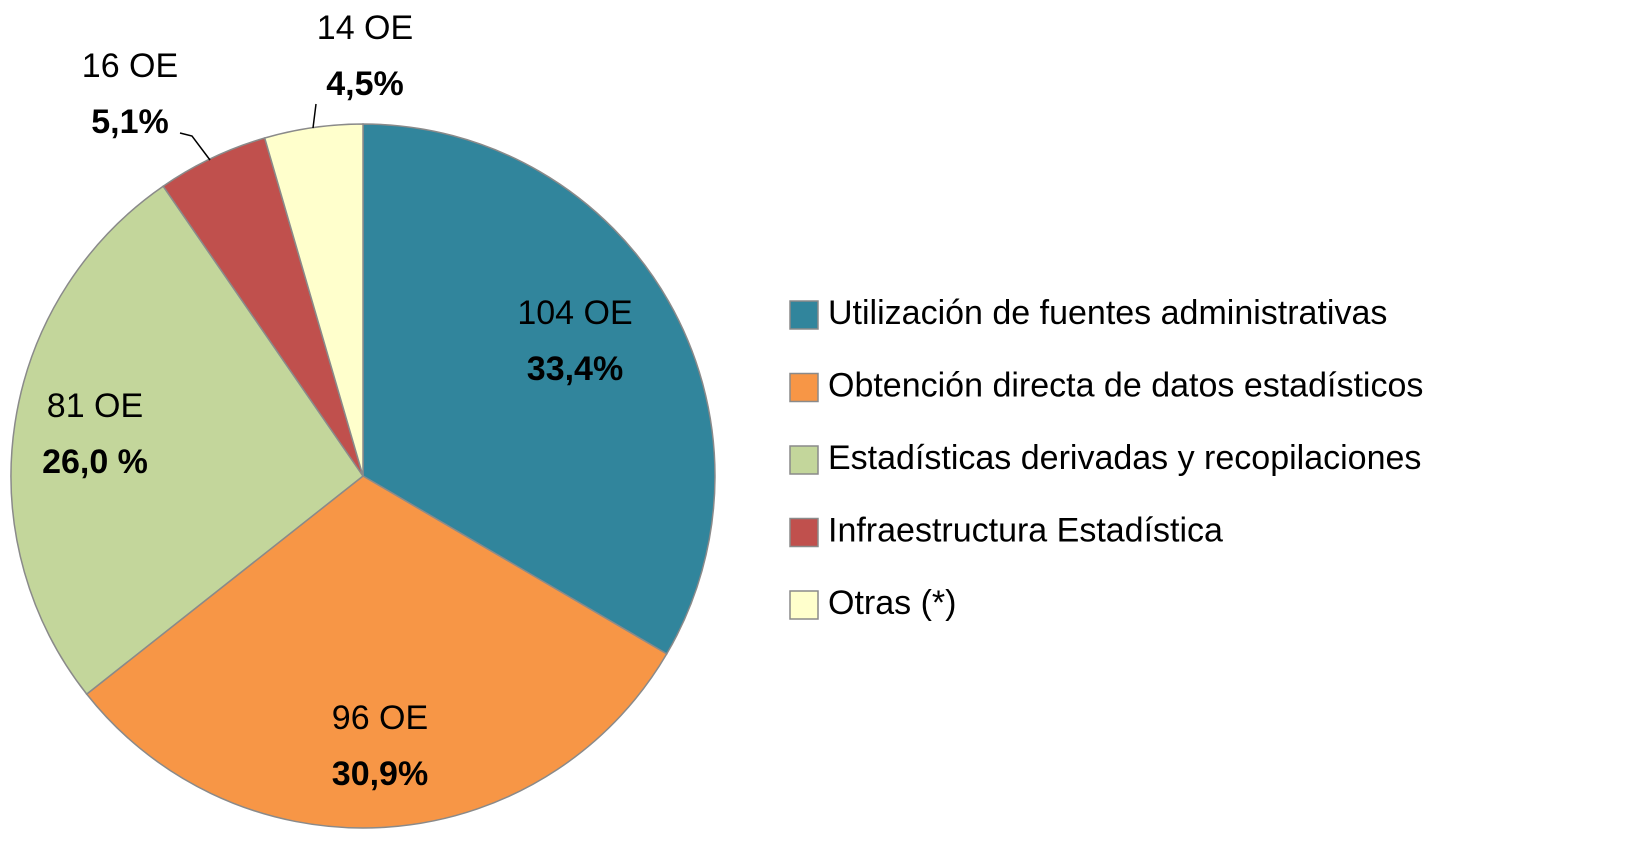 This screenshot has height=858, width=1631. What do you see at coordinates (1025, 530) in the screenshot?
I see `legend-label: Infraestructura Estadística` at bounding box center [1025, 530].